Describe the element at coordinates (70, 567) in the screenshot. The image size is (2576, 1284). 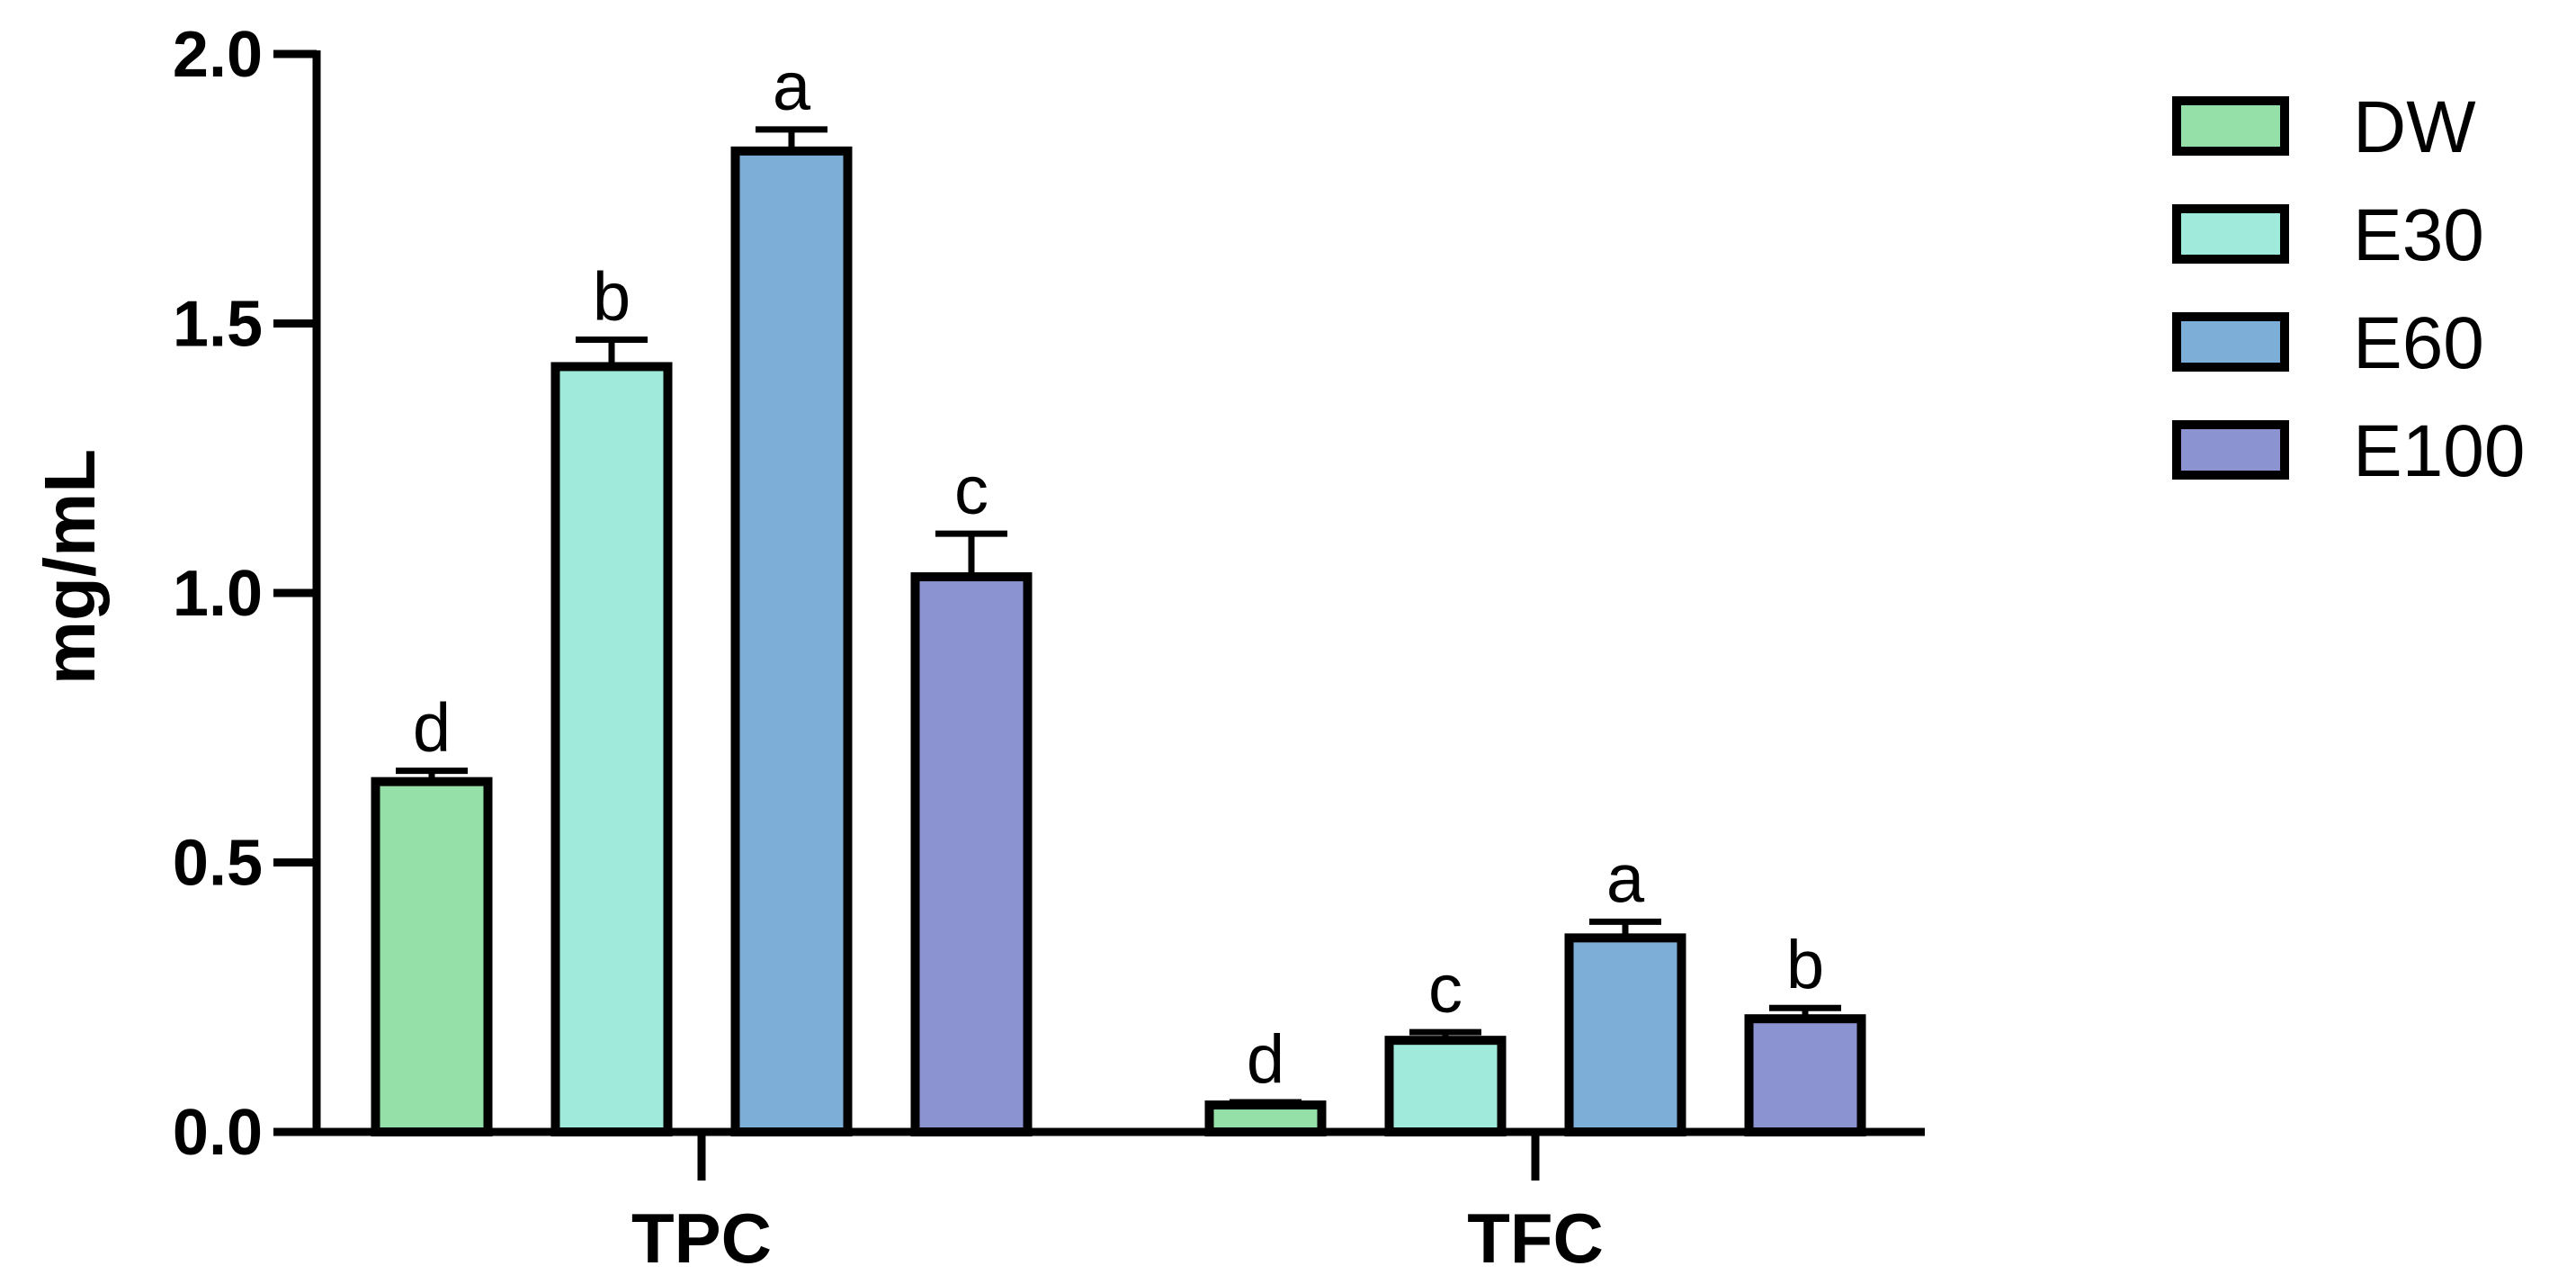
I see `y-axis-title: mg/mL` at that location.